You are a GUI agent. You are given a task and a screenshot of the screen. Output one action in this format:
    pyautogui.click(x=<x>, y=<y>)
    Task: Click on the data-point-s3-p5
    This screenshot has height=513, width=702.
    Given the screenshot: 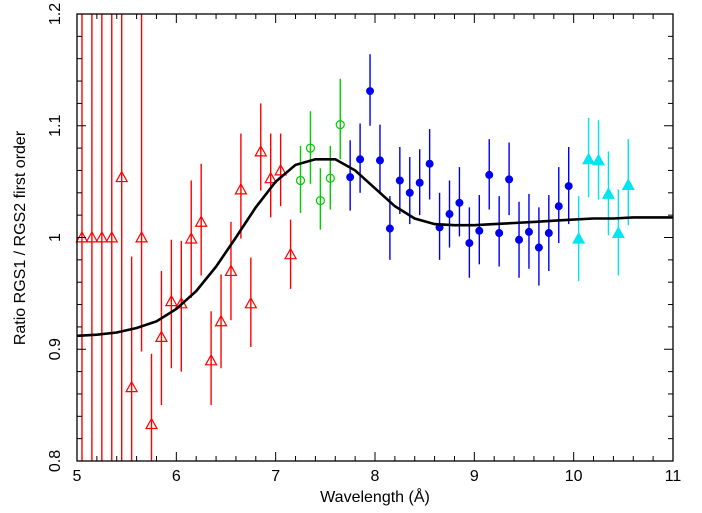 What is the action you would take?
    pyautogui.click(x=628, y=184)
    